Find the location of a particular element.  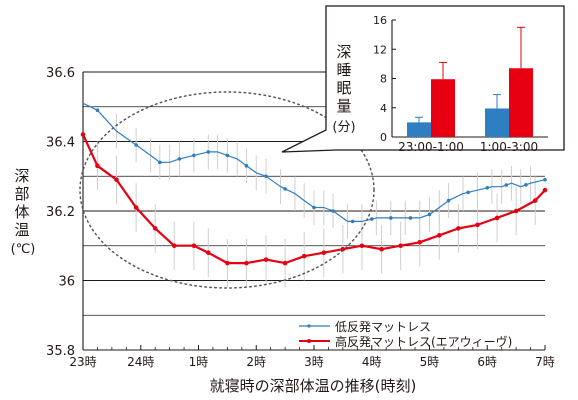

legend-label-high: 高反発マットレス(エアウィーヴ) is located at coordinates (423, 341).